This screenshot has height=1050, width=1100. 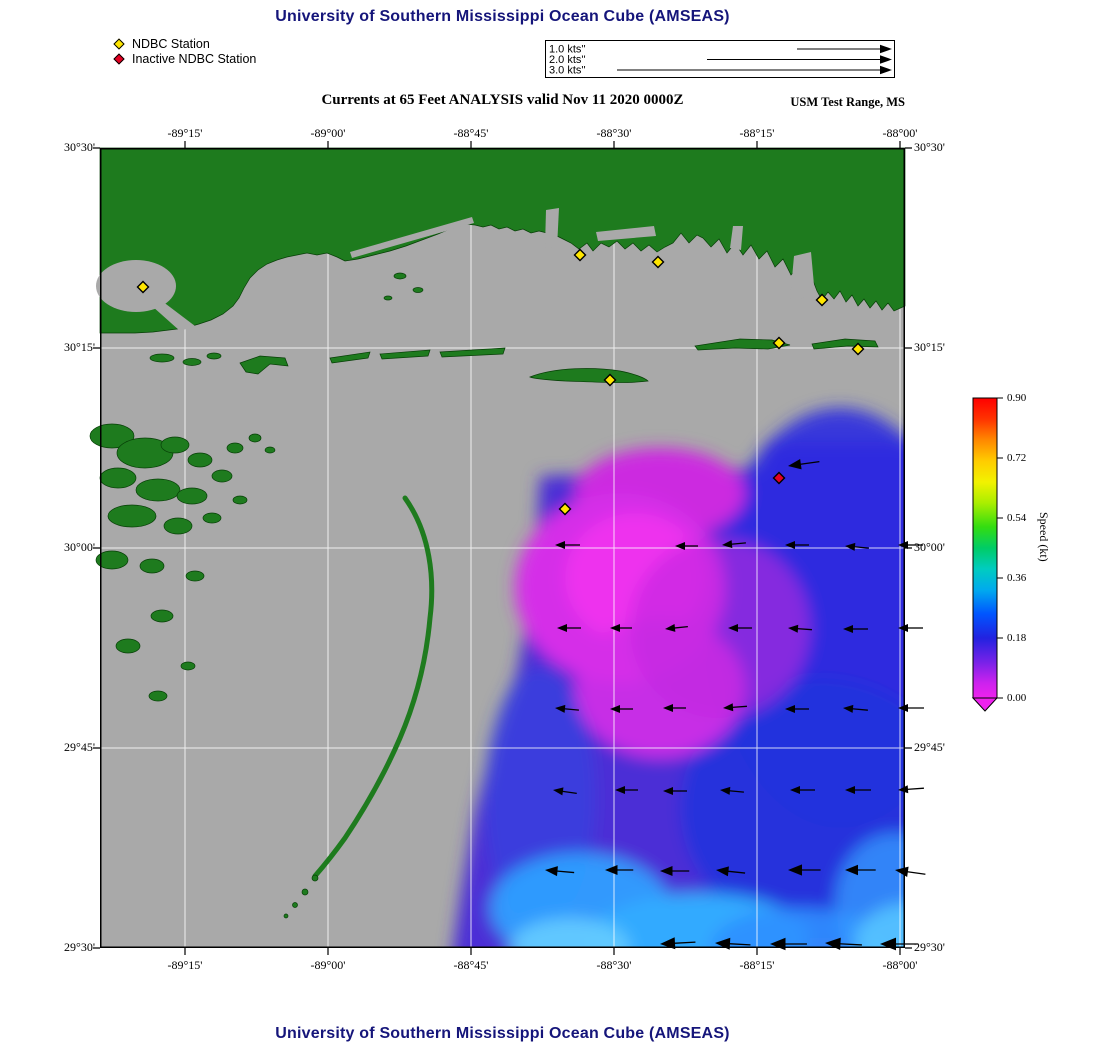 What do you see at coordinates (328, 133) in the screenshot?
I see `lon-tick-label-top: -89°00'` at bounding box center [328, 133].